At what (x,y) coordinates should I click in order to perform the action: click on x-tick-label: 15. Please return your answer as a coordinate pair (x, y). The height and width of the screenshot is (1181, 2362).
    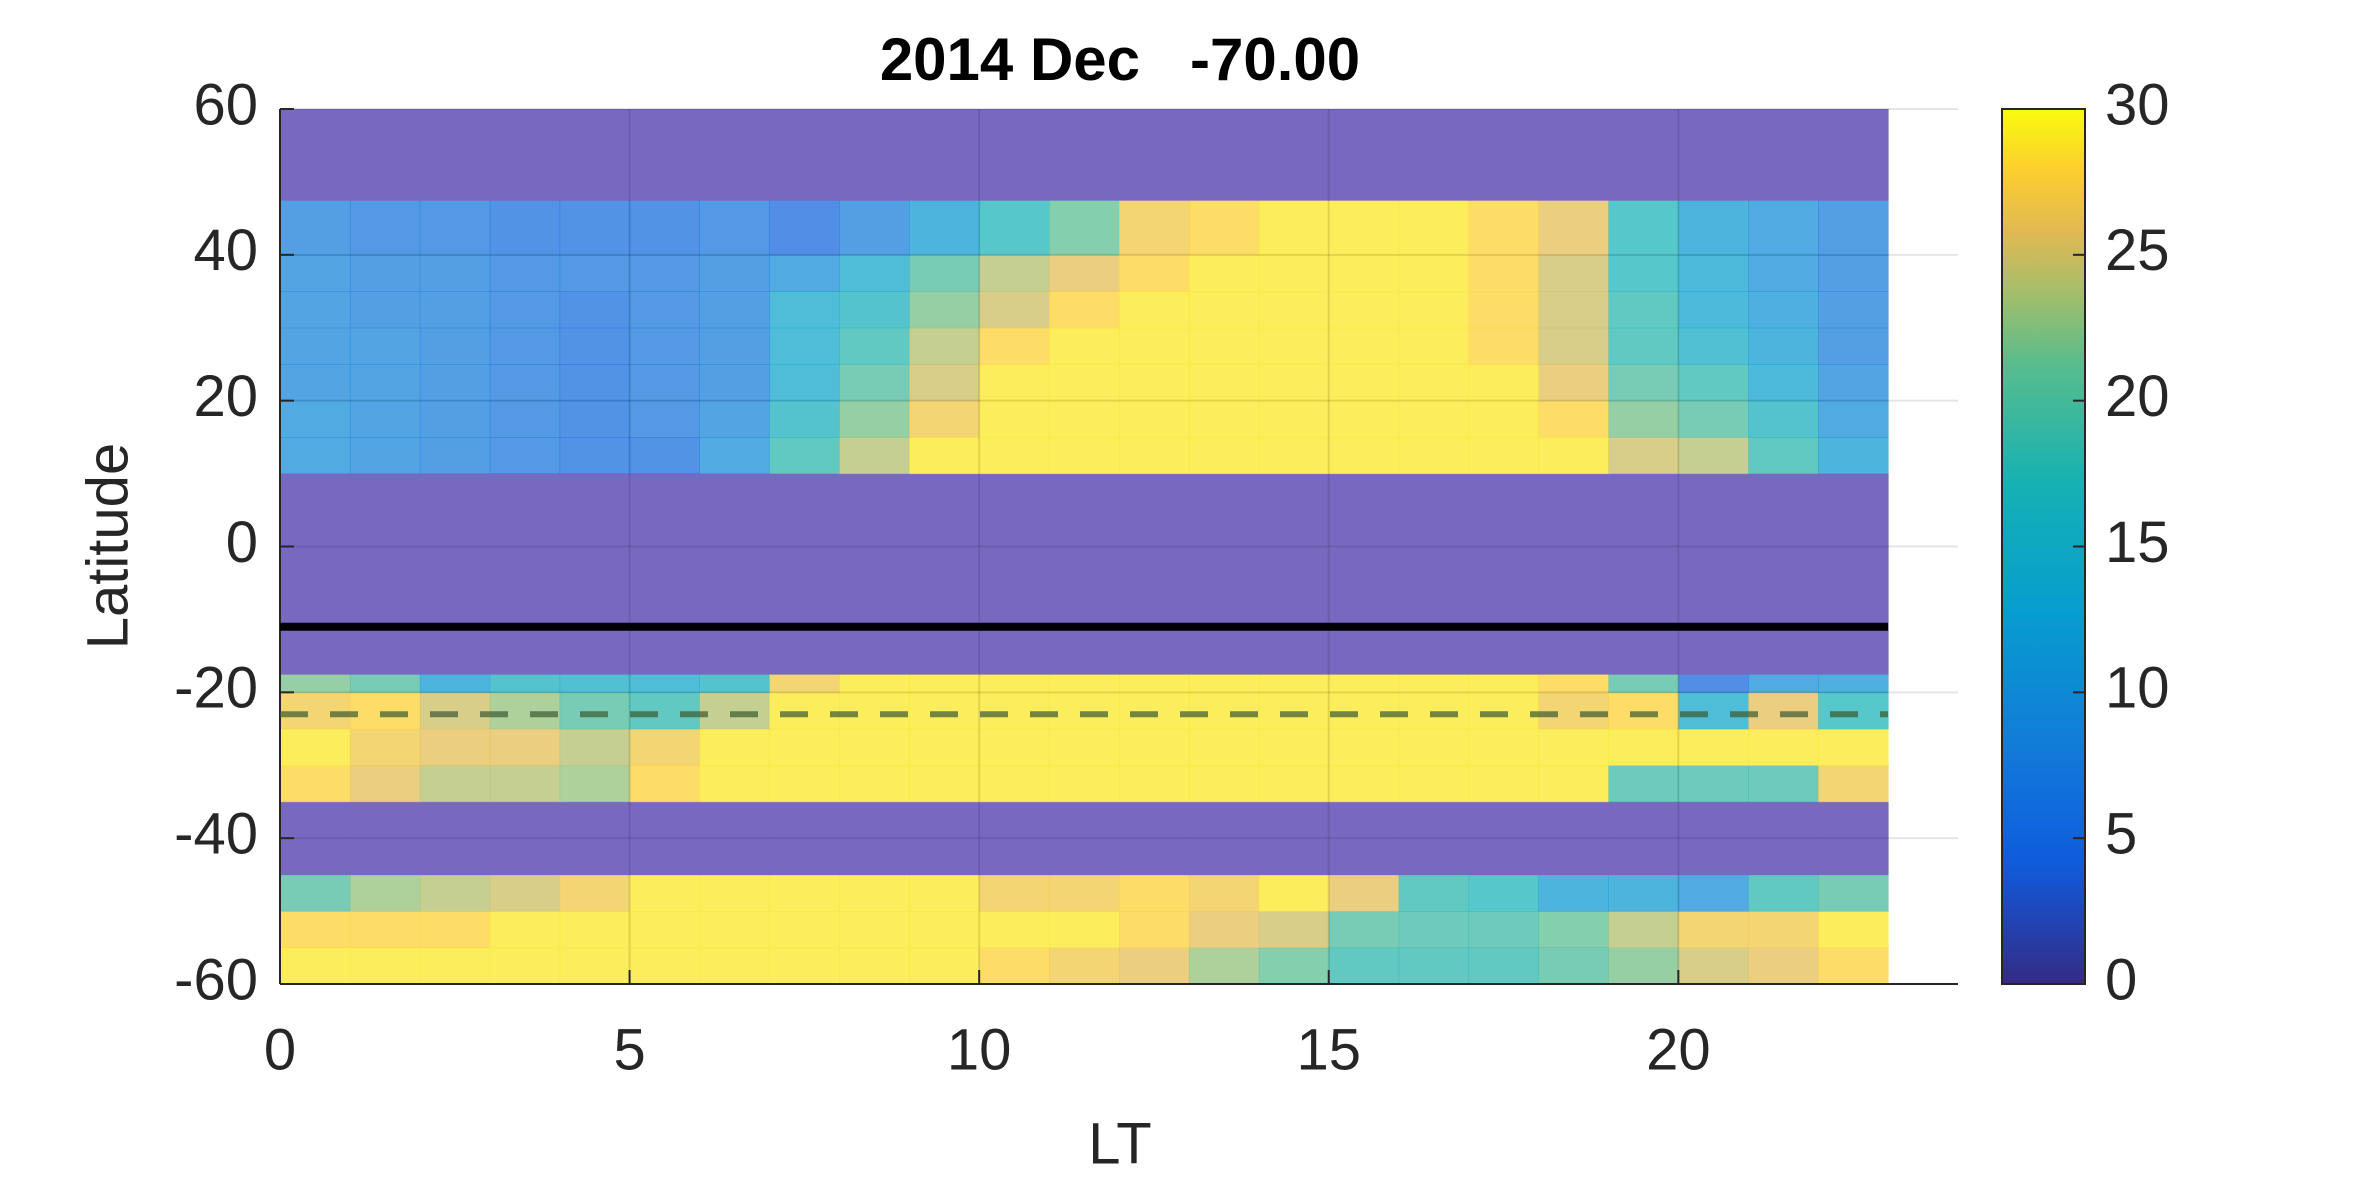
    Looking at the image, I should click on (1328, 1049).